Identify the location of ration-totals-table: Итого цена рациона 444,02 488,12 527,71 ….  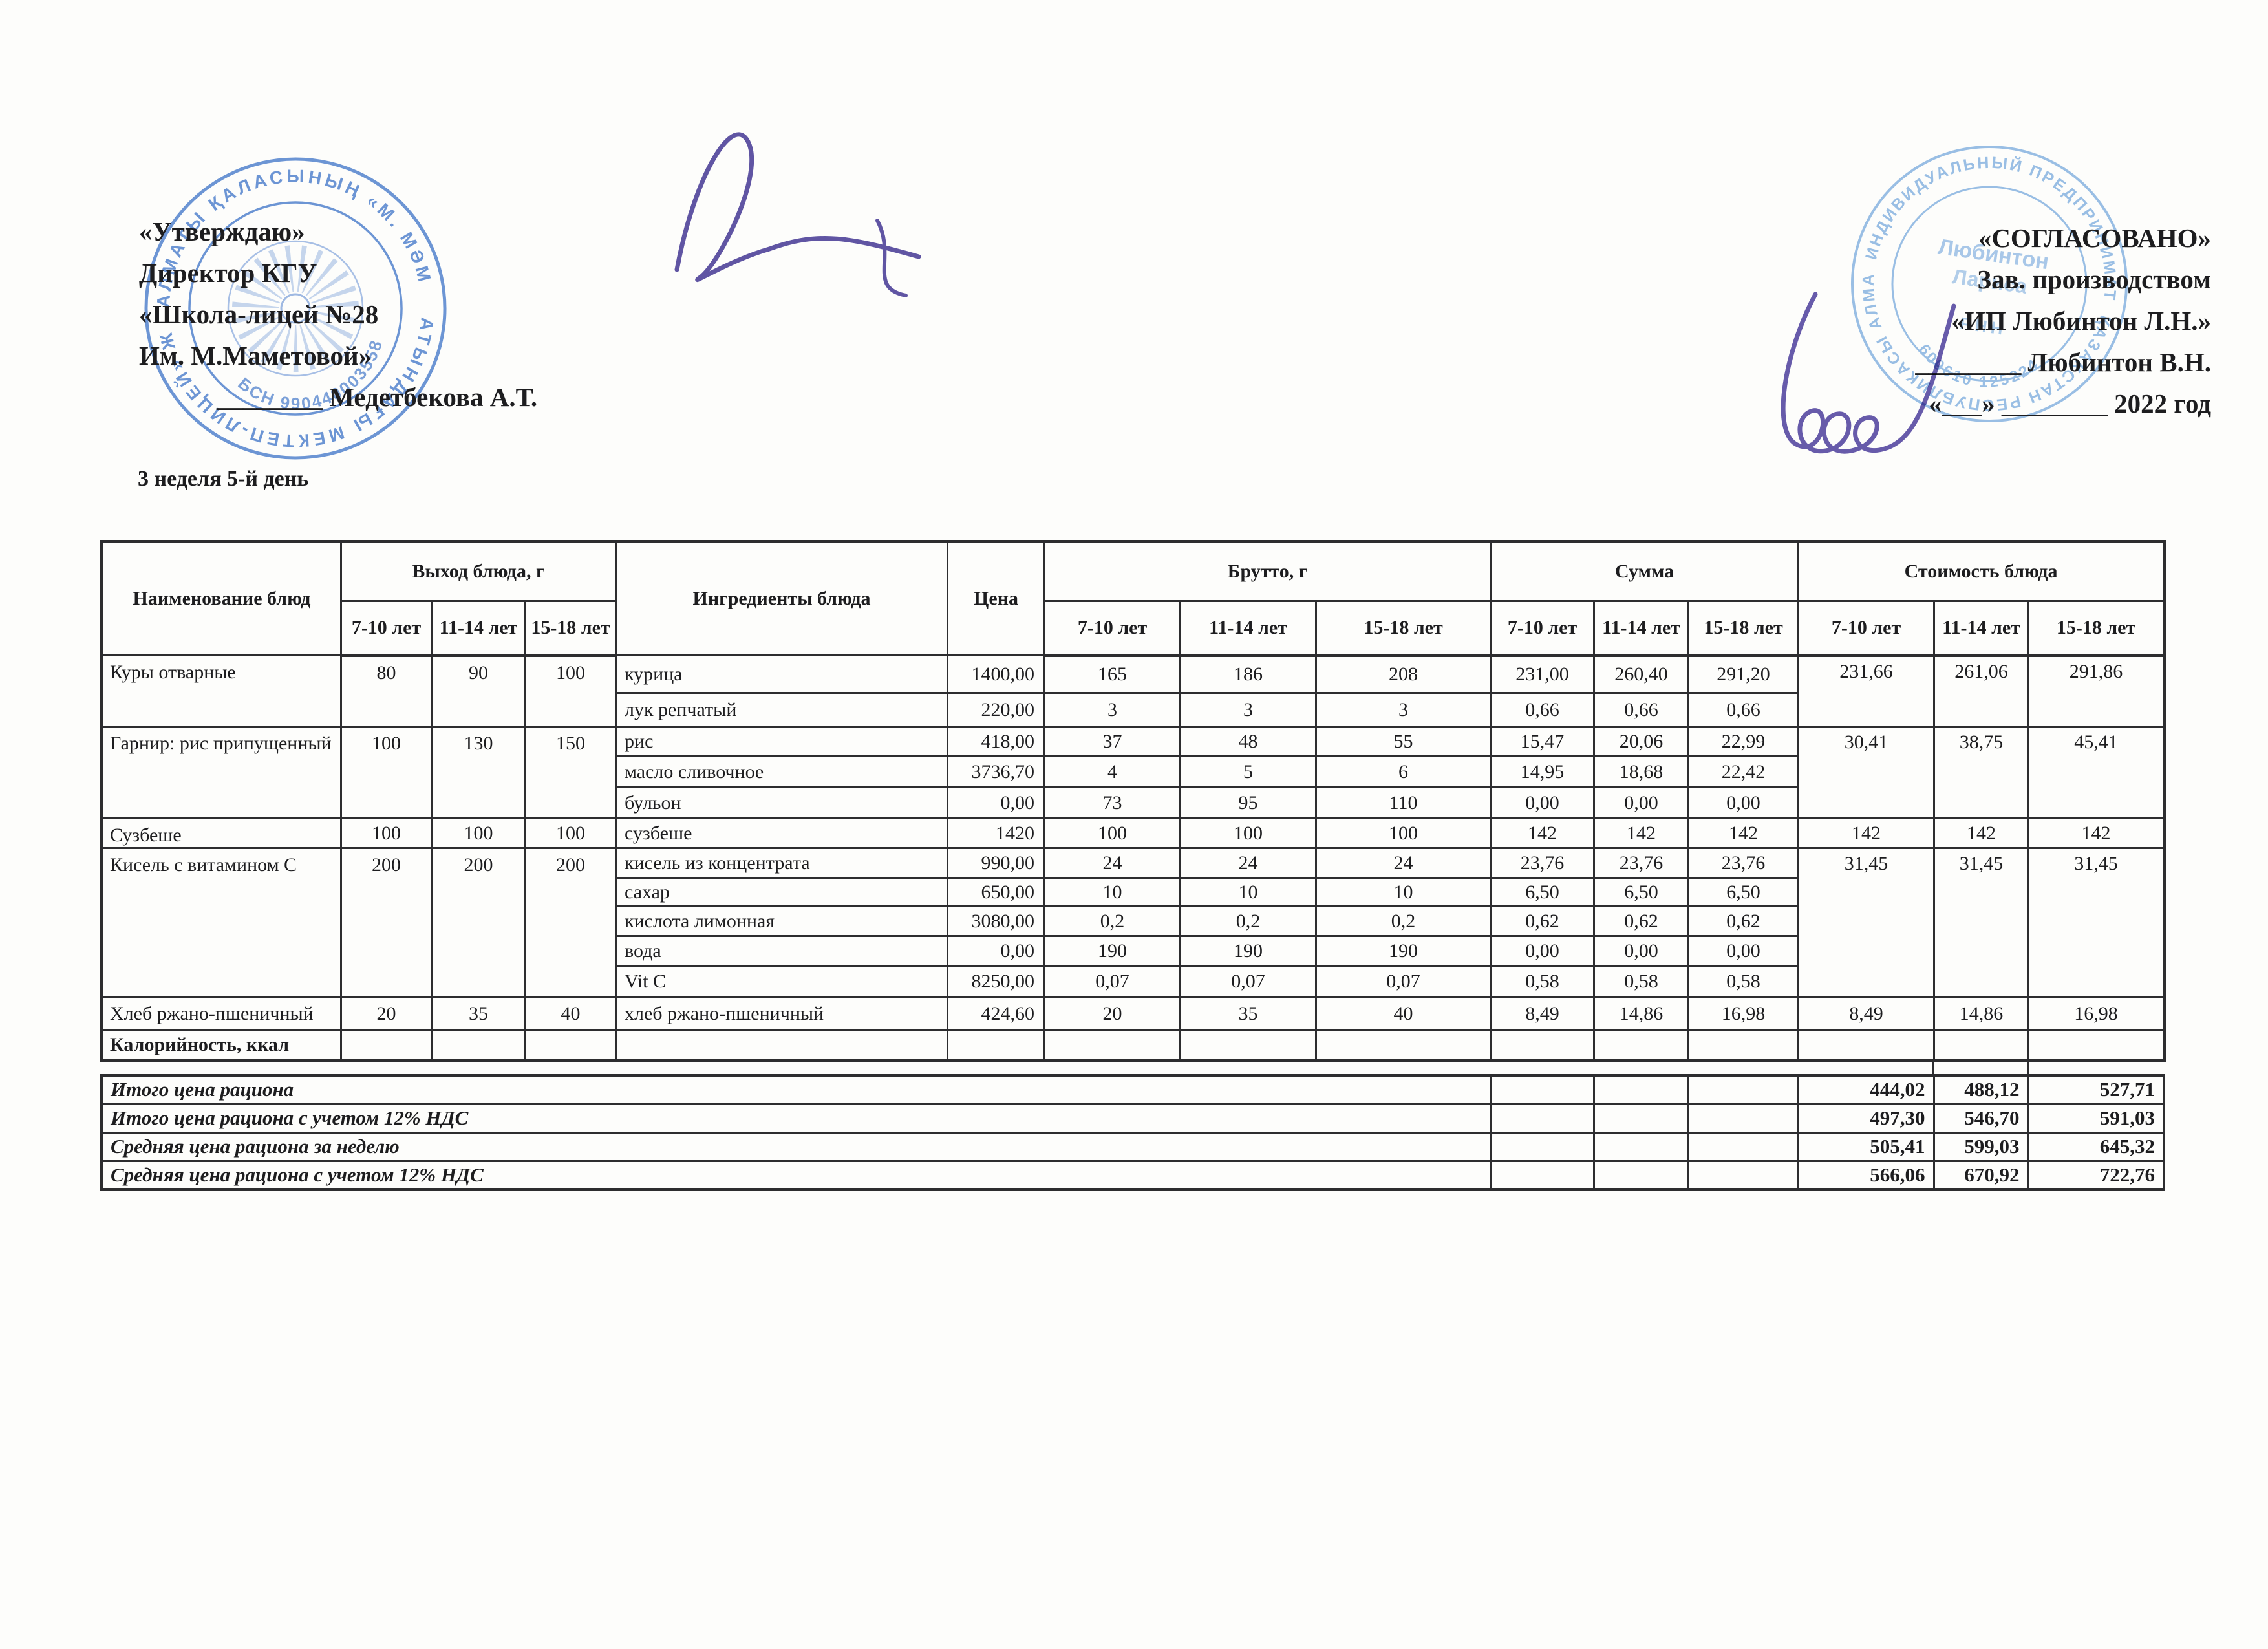
(1132, 1132).